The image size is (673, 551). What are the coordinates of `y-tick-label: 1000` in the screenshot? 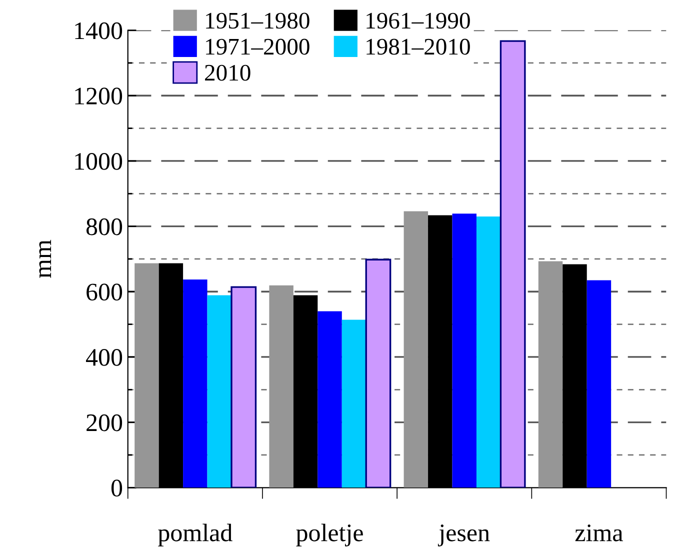 It's located at (98, 161).